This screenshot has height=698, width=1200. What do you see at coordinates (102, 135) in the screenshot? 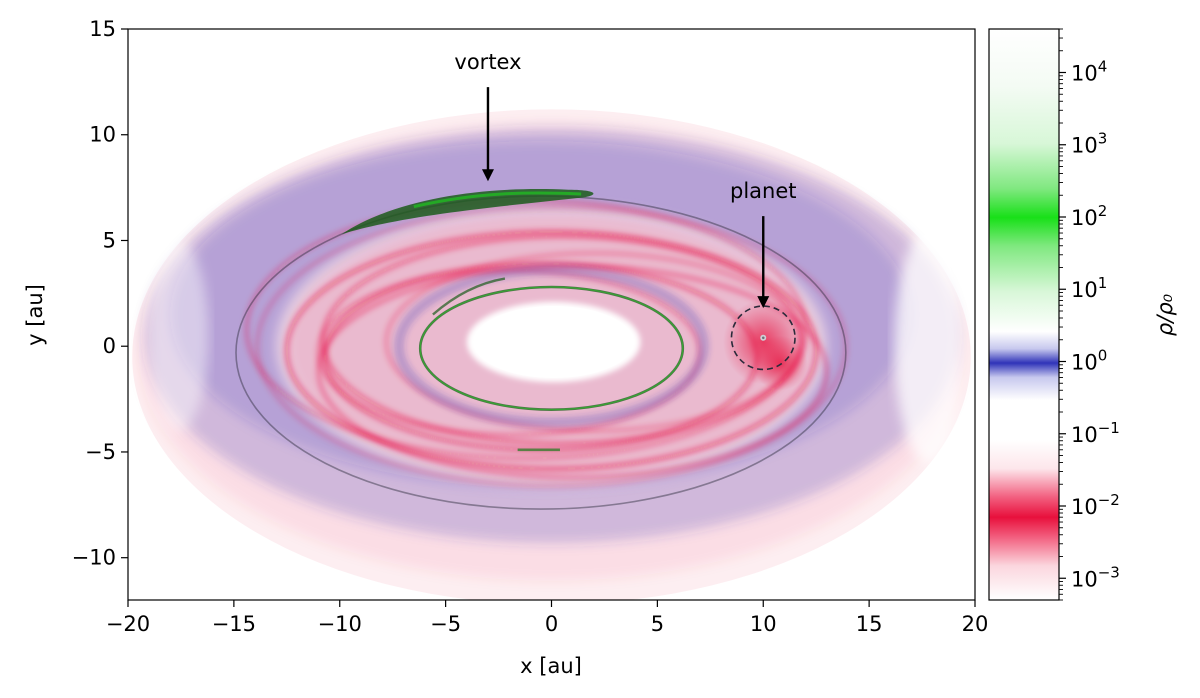
I see `y-tick-label: 10` at bounding box center [102, 135].